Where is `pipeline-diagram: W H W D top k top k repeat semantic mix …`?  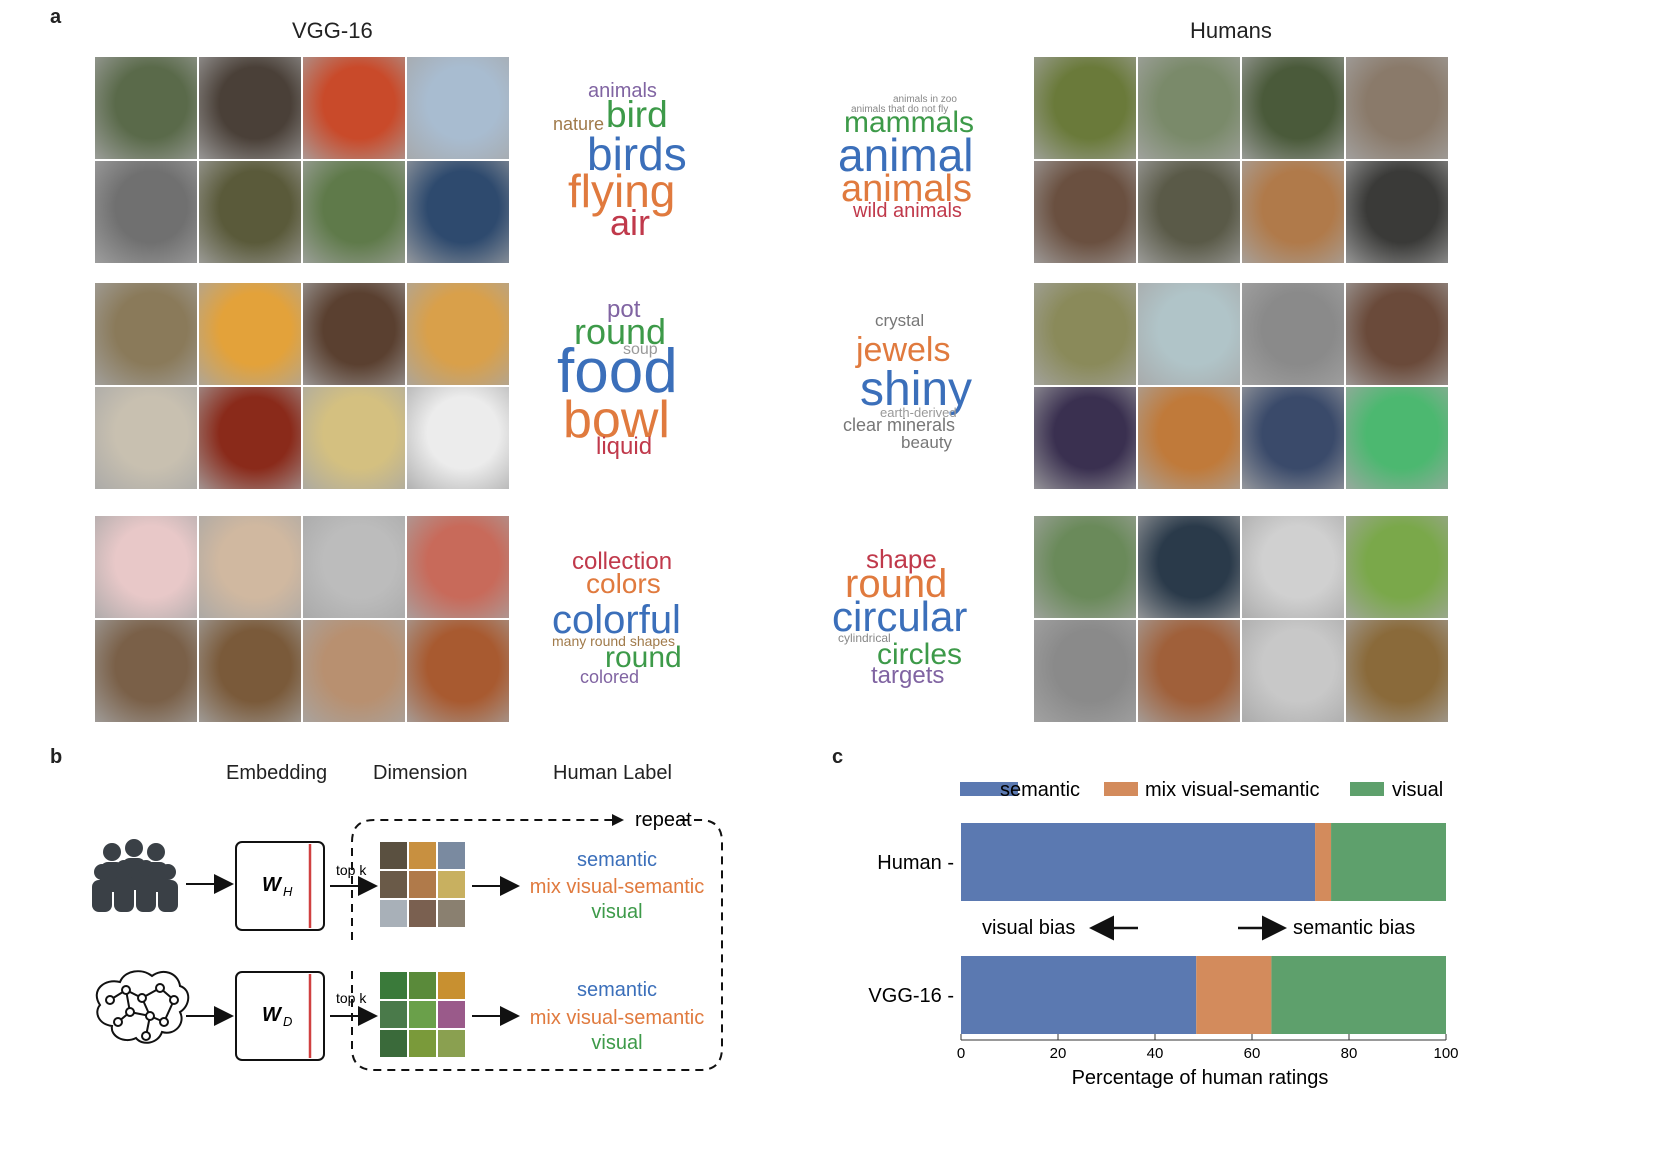 pipeline-diagram: W H W D top k top k repeat semantic mix … is located at coordinates (407, 940).